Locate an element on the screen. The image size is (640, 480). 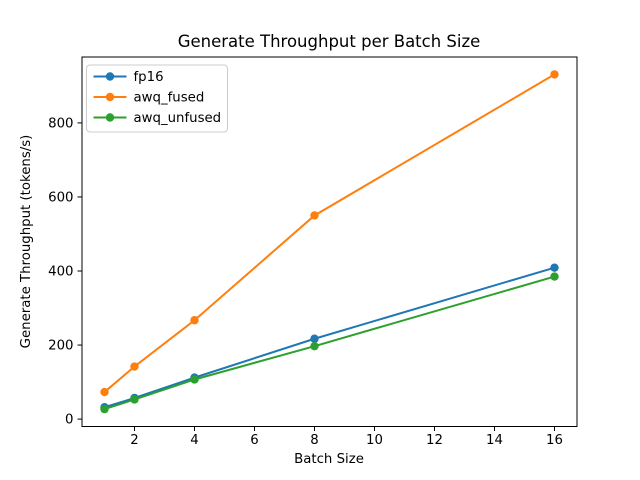
legend-box is located at coordinates (157, 98).